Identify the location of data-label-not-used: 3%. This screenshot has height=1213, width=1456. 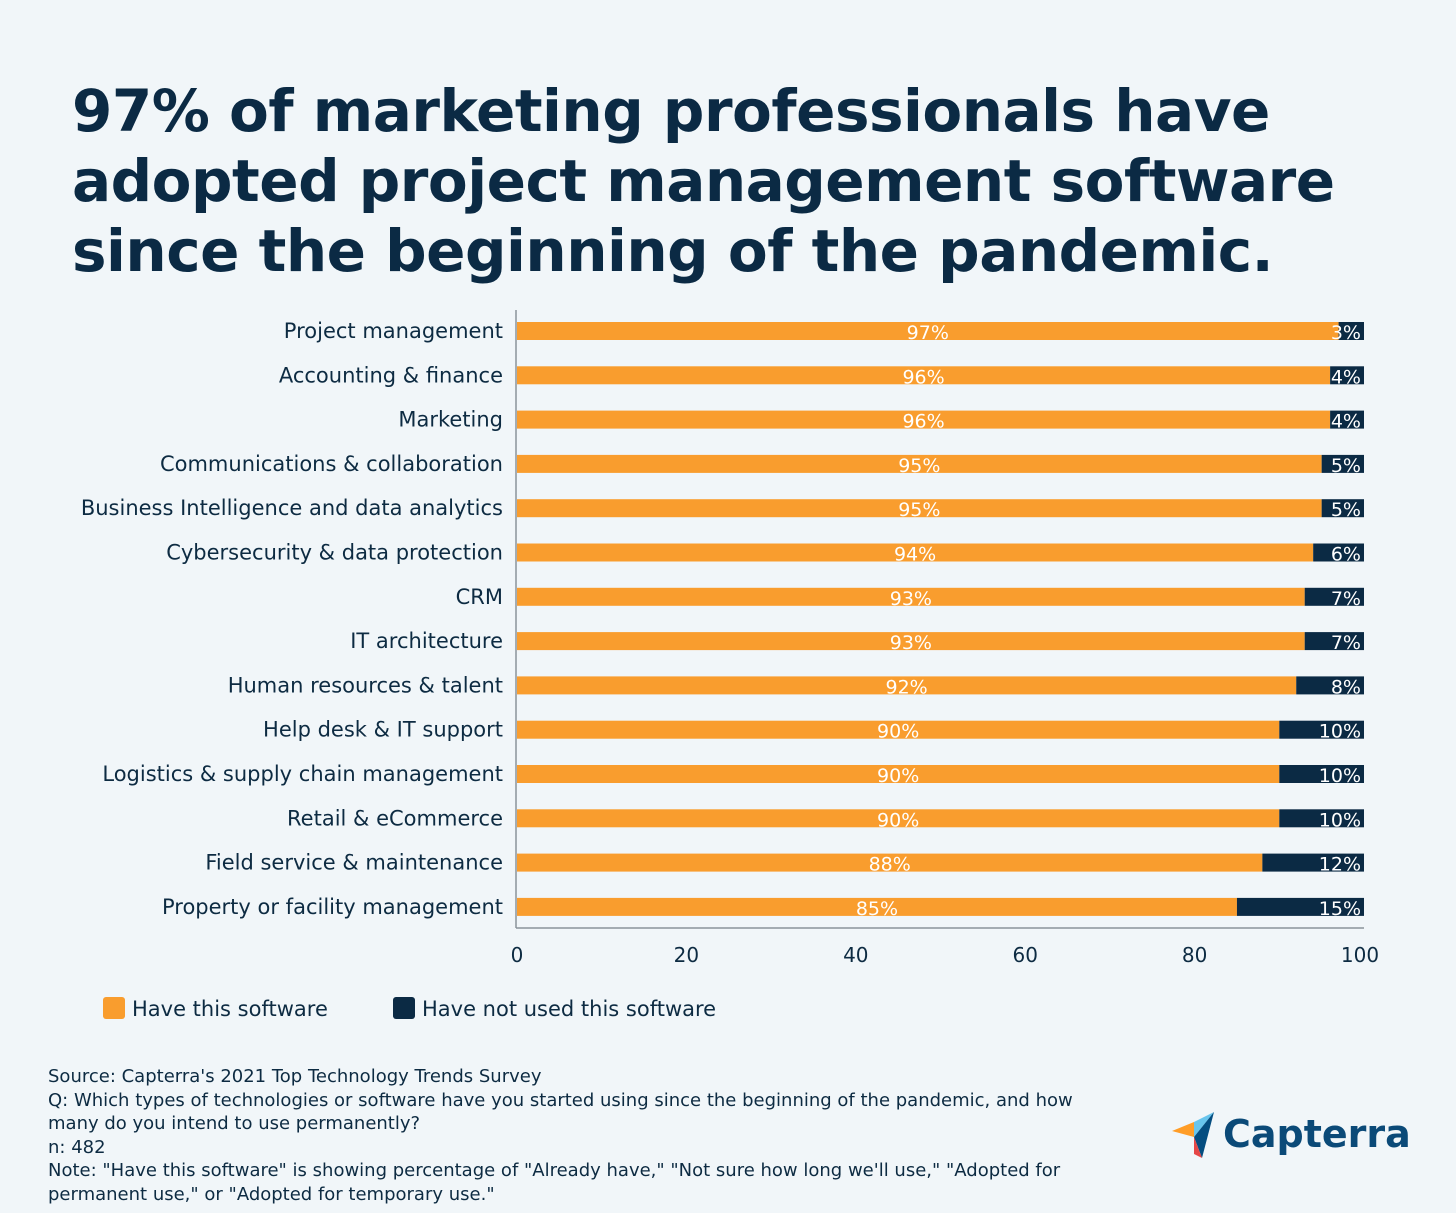
(1346, 333).